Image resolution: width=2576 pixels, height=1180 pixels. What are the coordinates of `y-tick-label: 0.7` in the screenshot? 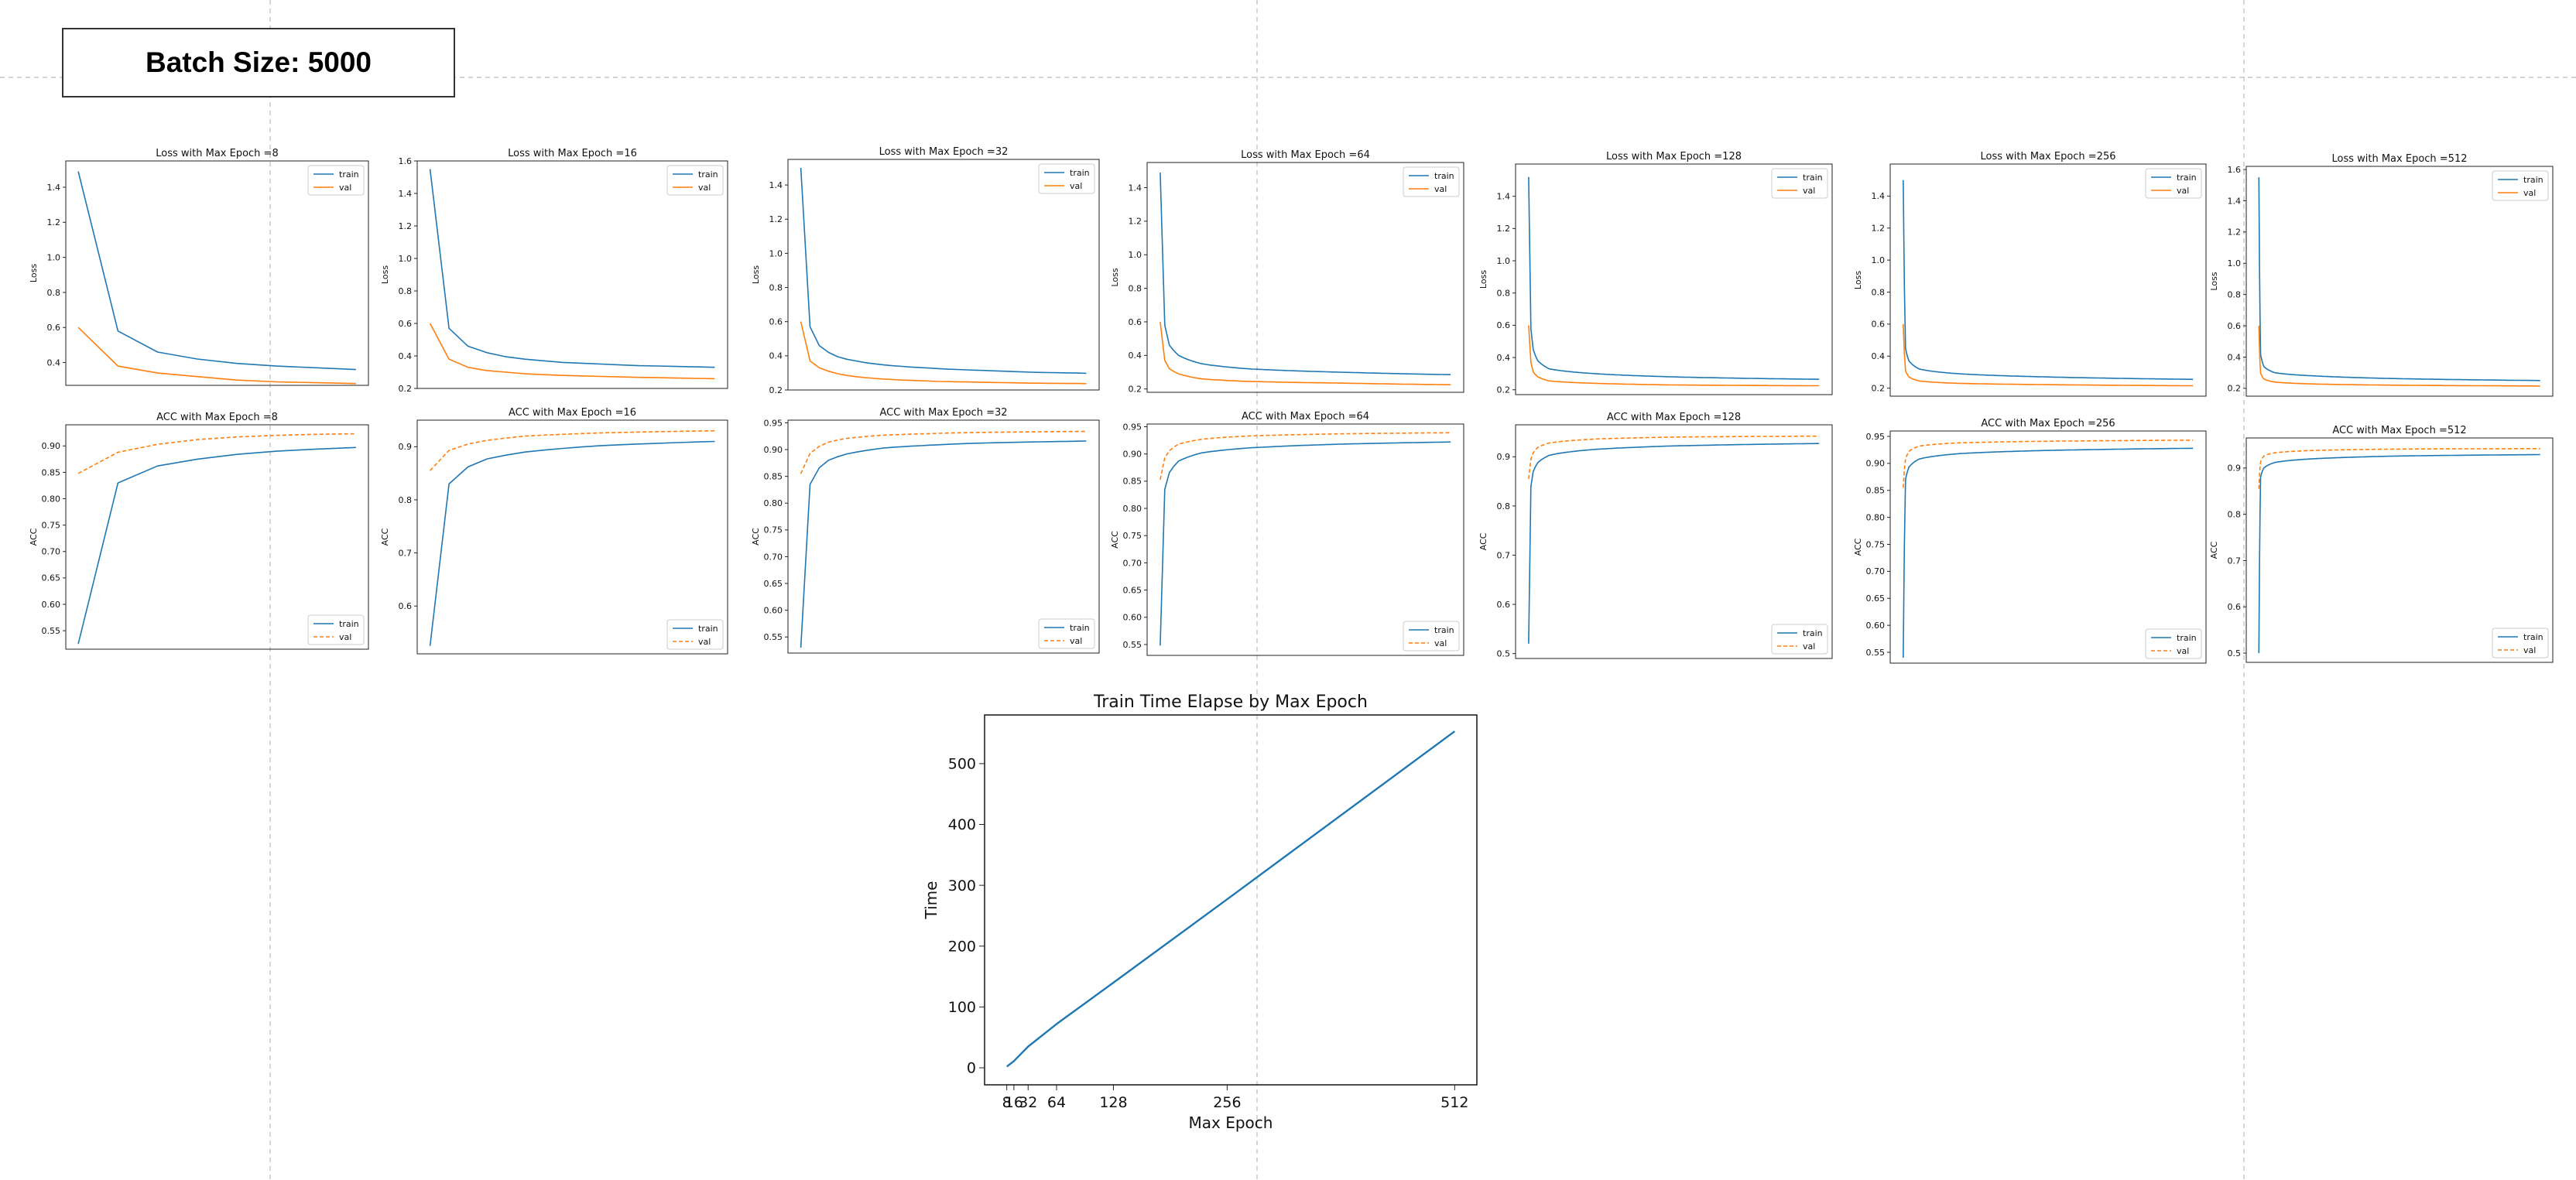 It's located at (2235, 561).